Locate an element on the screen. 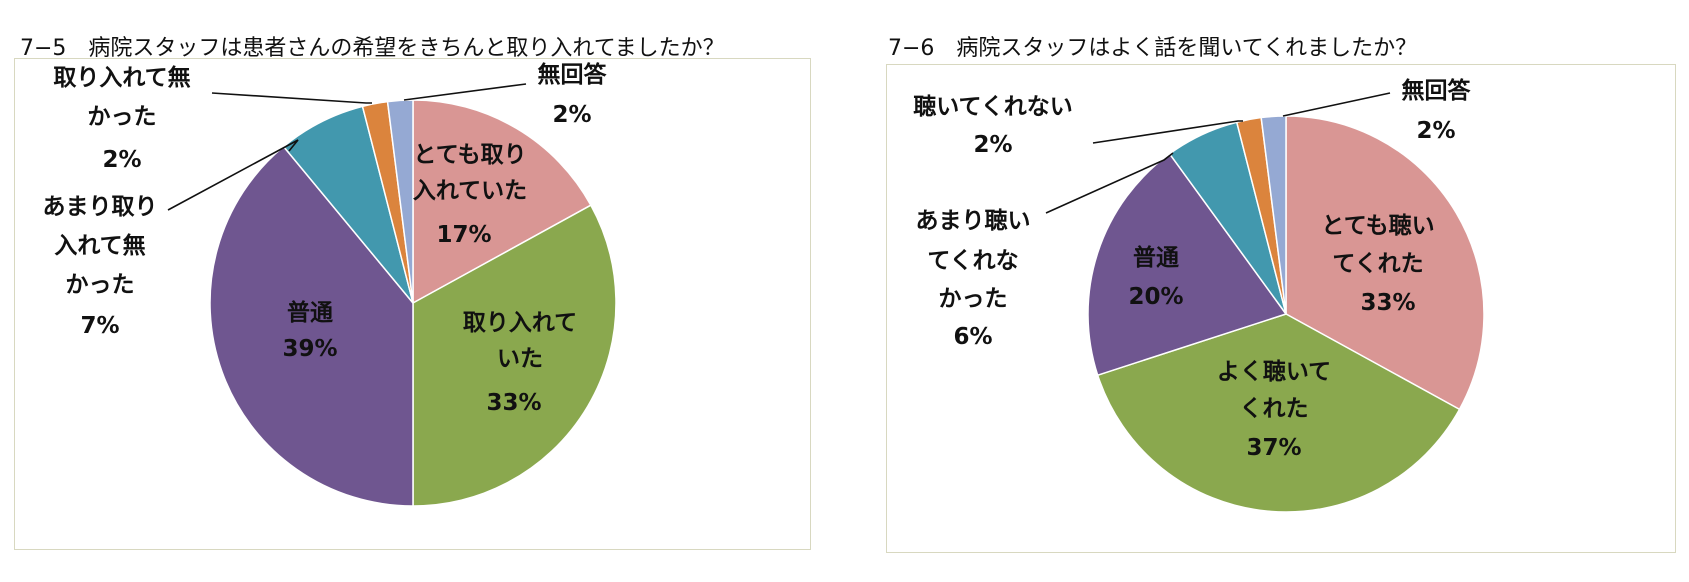 This screenshot has width=1689, height=582. slice-label-1-4: 入れて無 is located at coordinates (99, 246).